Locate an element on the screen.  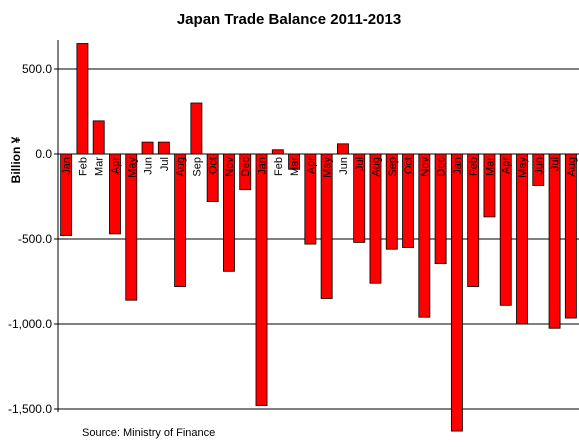
y-tick-label: -500.0 is located at coordinates (35, 239).